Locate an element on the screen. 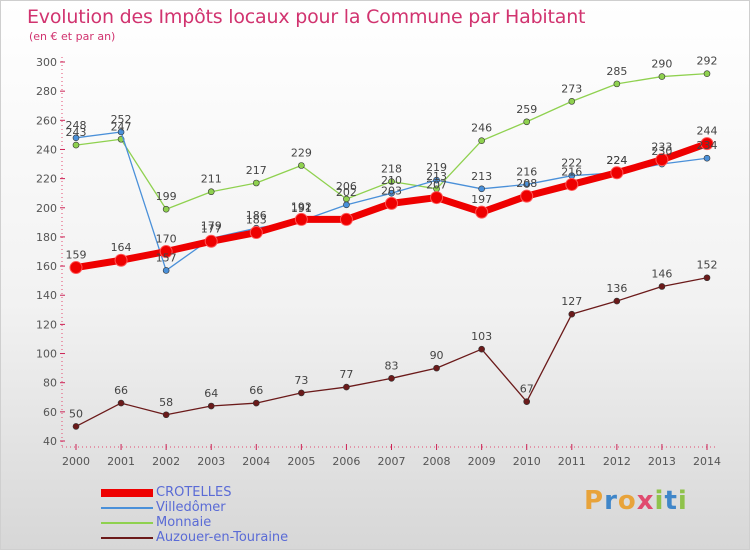 This screenshot has width=750, height=550. data-label-0: 192 is located at coordinates (301, 206).